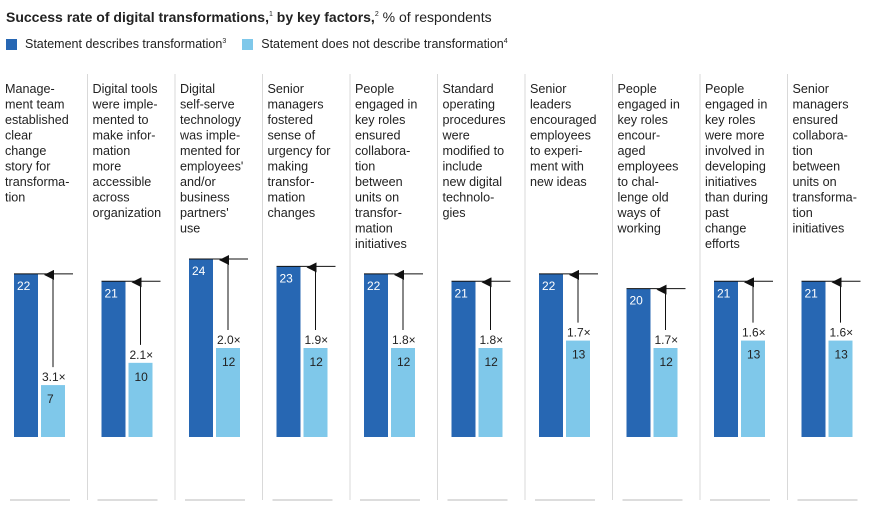  What do you see at coordinates (211, 167) in the screenshot?
I see `category-label-line: employees'` at bounding box center [211, 167].